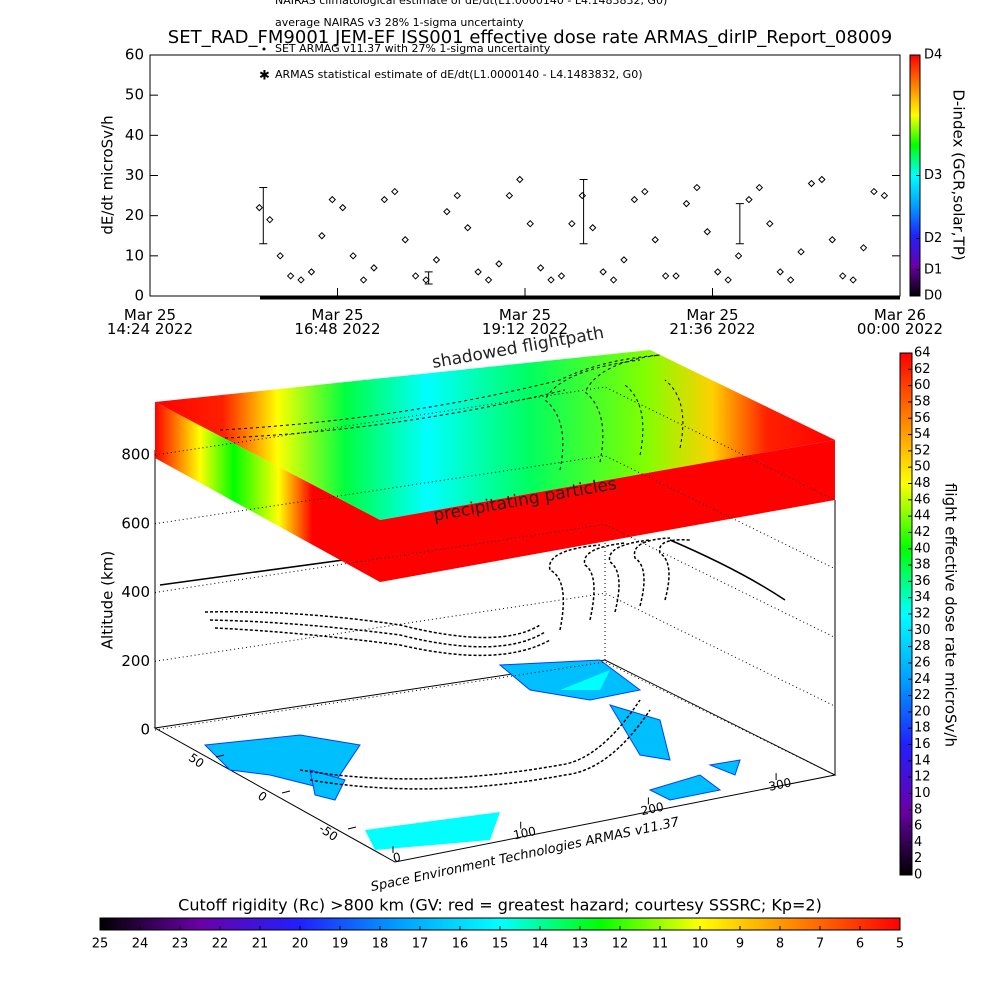  I want to click on colorbar-tick-label: 6, so click(860, 944).